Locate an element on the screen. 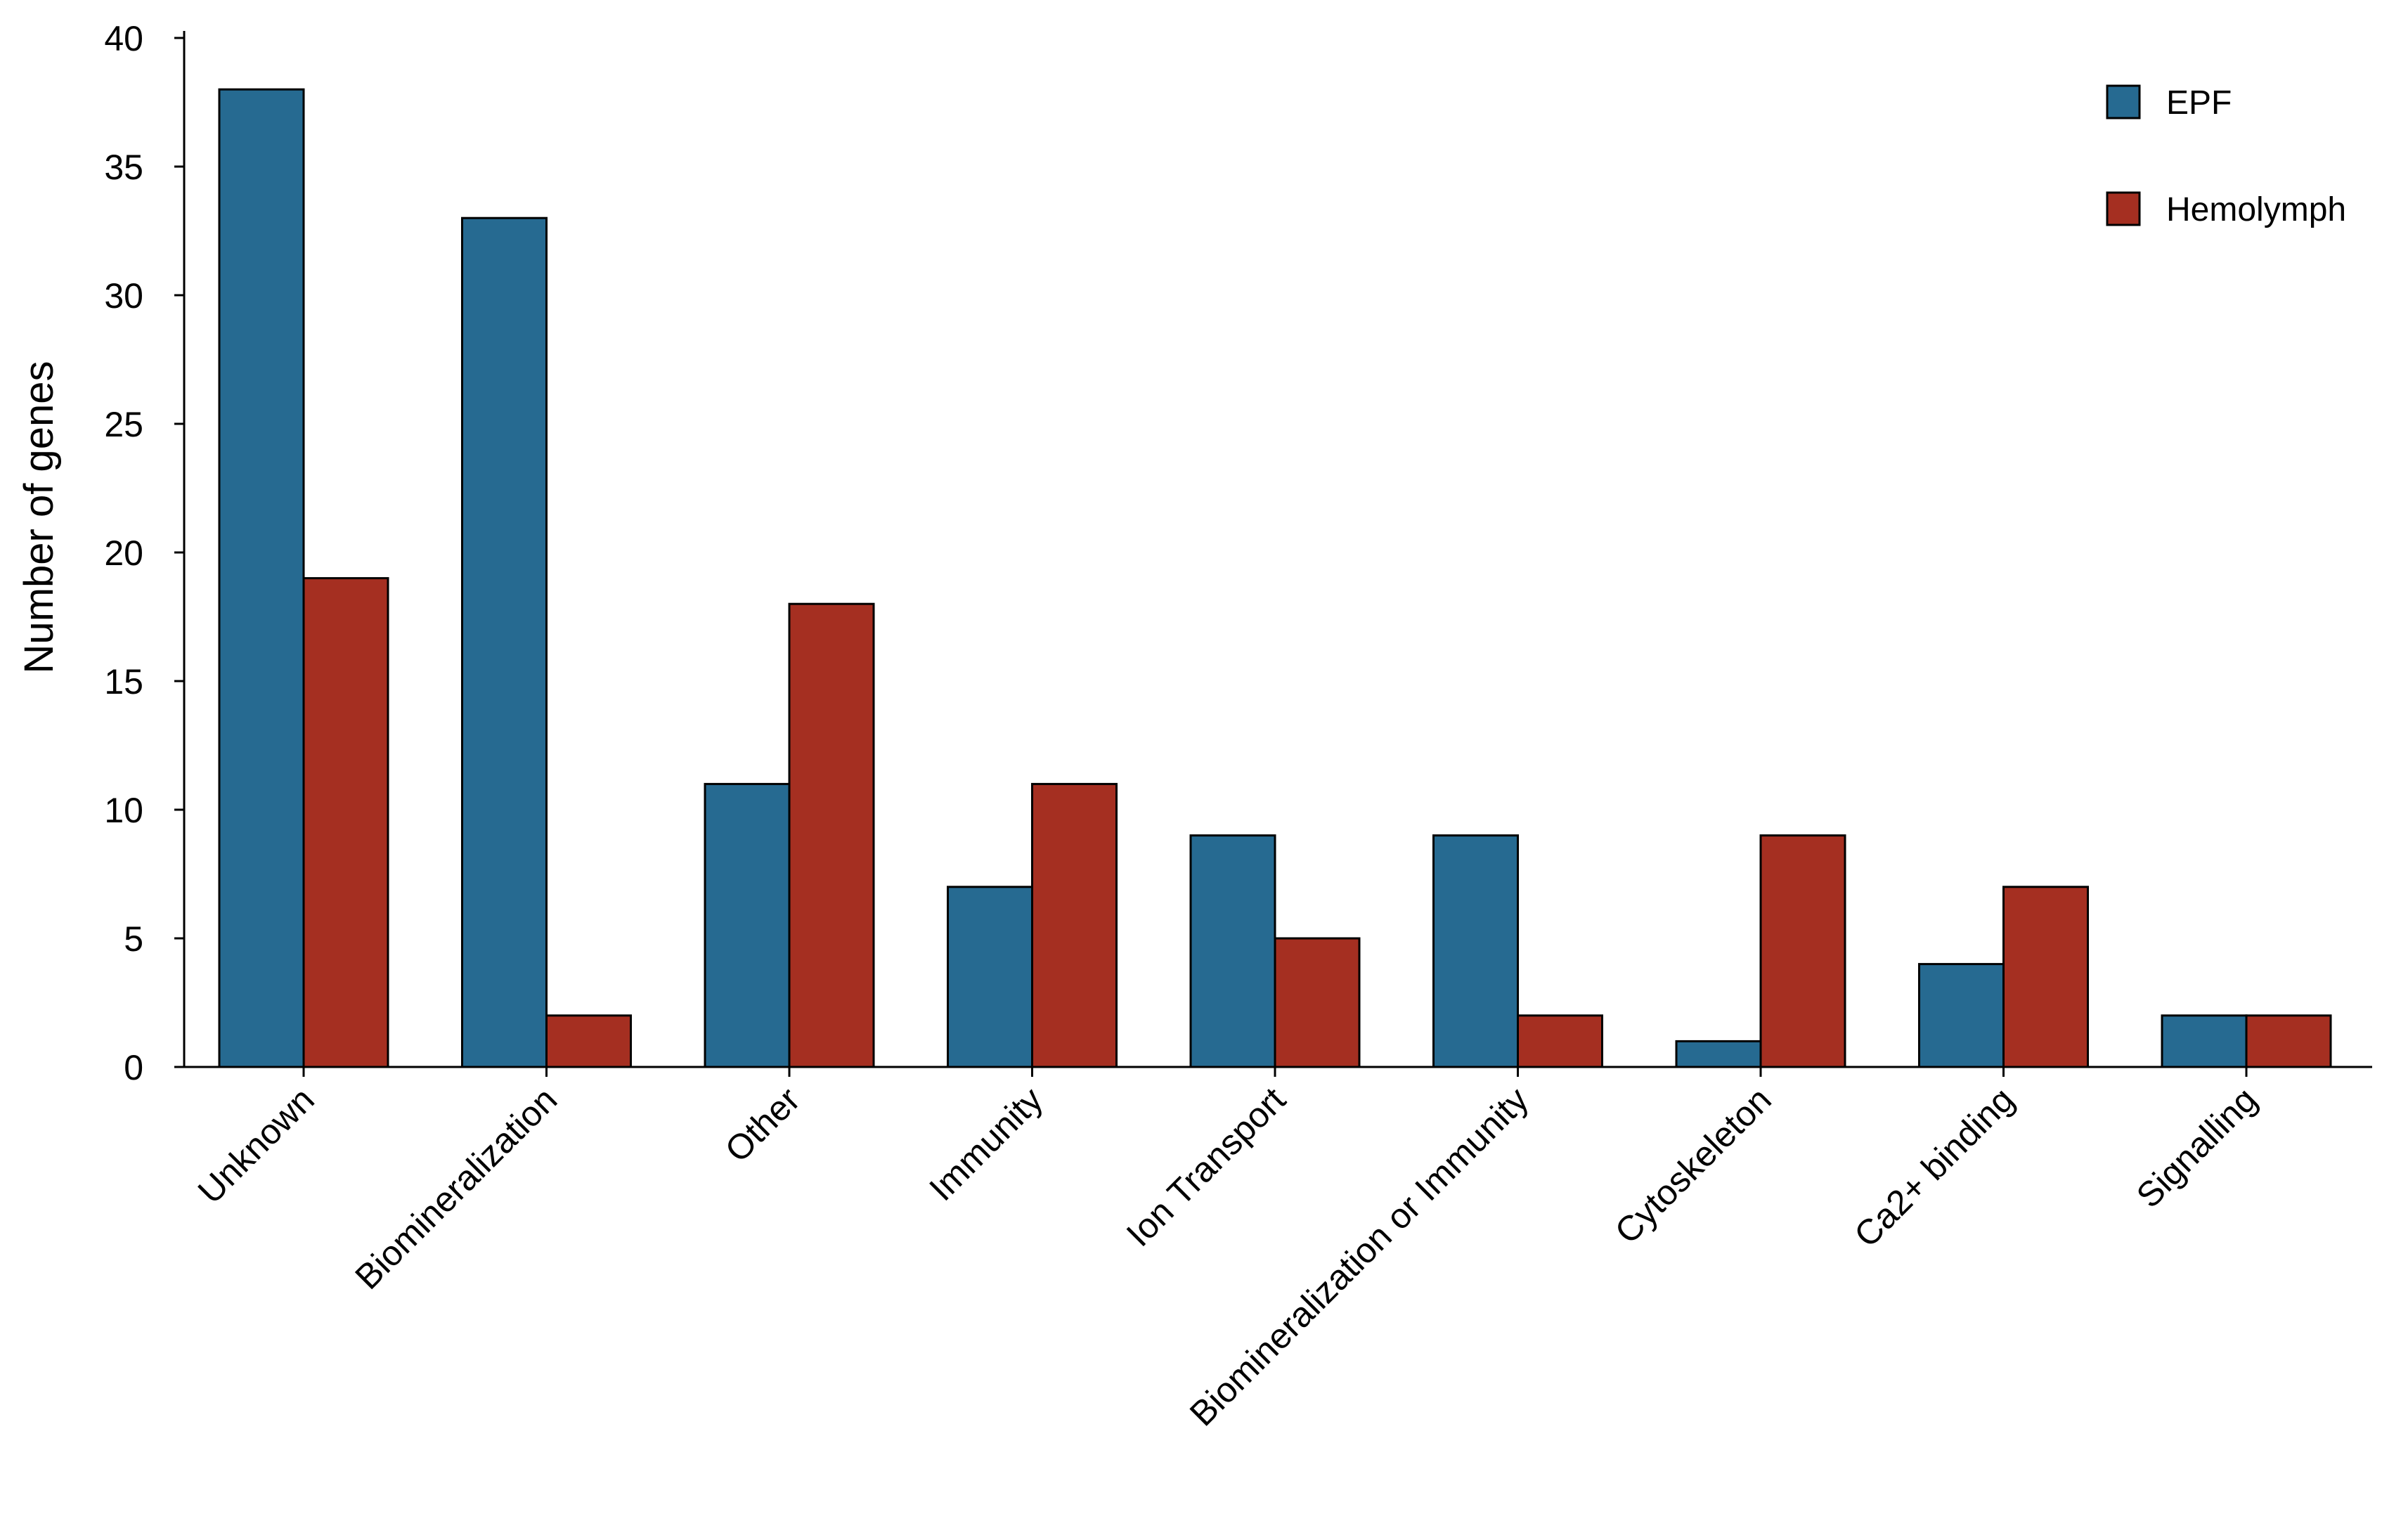  y-tick-label: 35 is located at coordinates (123, 167).